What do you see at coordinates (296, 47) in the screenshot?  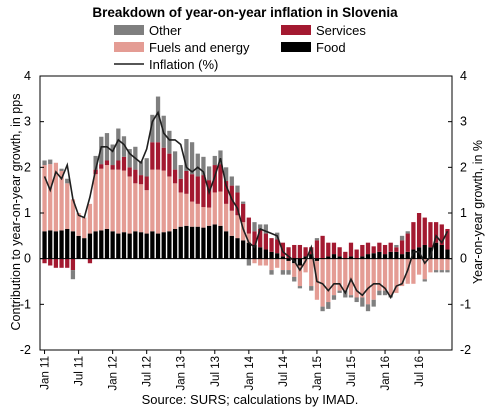 I see `legend-swatch-food` at bounding box center [296, 47].